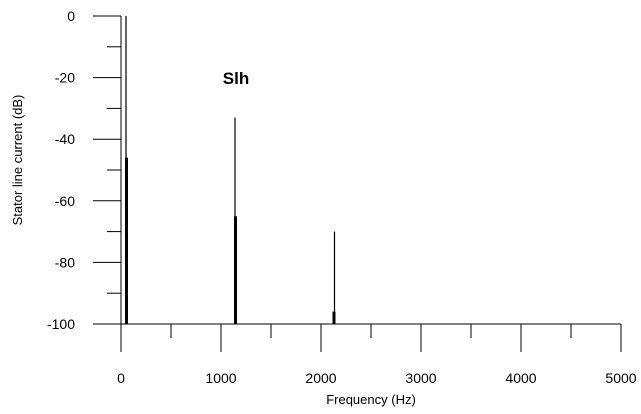 Image resolution: width=641 pixels, height=414 pixels. Describe the element at coordinates (65, 262) in the screenshot. I see `y-tick-label: -80` at that location.